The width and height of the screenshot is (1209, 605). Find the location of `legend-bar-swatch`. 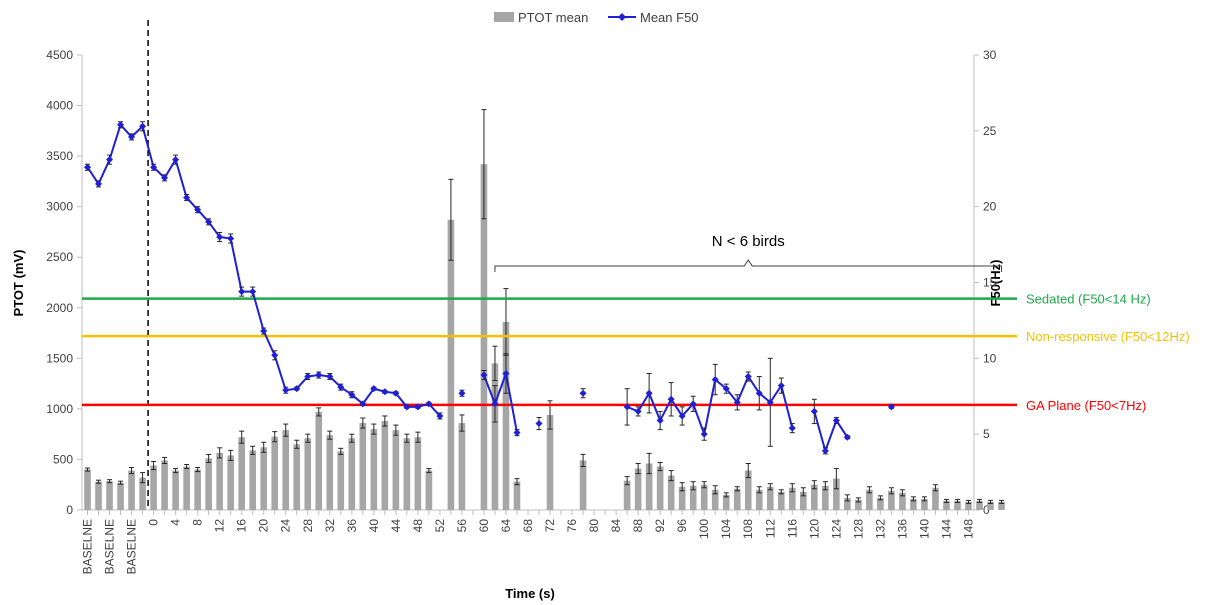

legend-bar-swatch is located at coordinates (504, 17).